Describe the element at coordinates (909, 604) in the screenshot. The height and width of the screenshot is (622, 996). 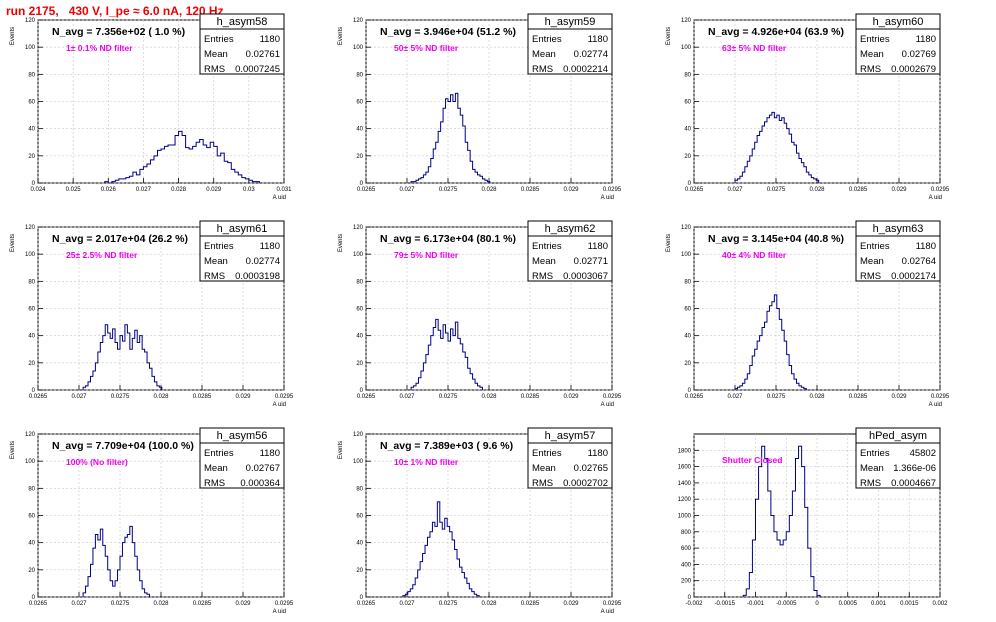
I see `x-tick-label: 0.0015` at that location.